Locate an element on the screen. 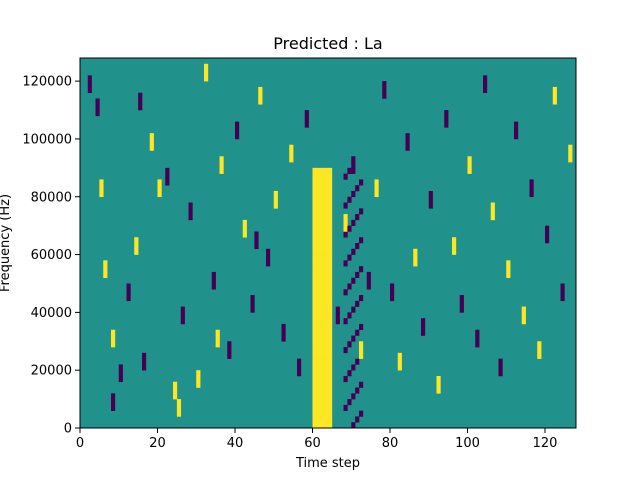 This screenshot has width=640, height=480. chart-title: Predicted : La is located at coordinates (327, 43).